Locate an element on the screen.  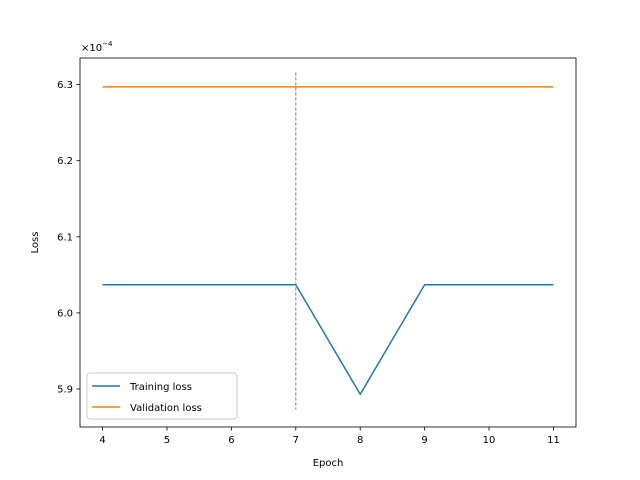
y-tick-label: 6.2 is located at coordinates (65, 161).